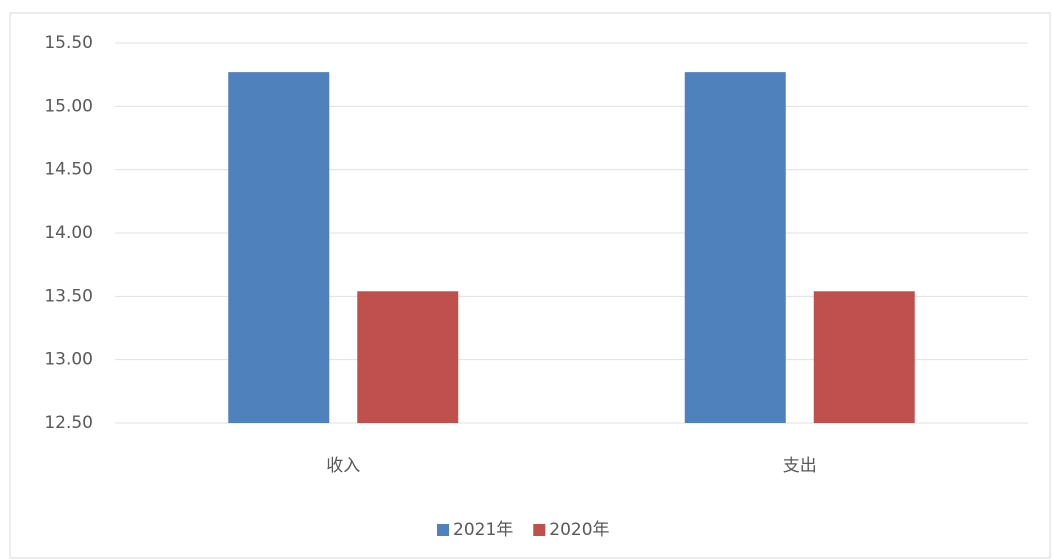  Describe the element at coordinates (68, 296) in the screenshot. I see `y-tick-label: 13.50` at that location.